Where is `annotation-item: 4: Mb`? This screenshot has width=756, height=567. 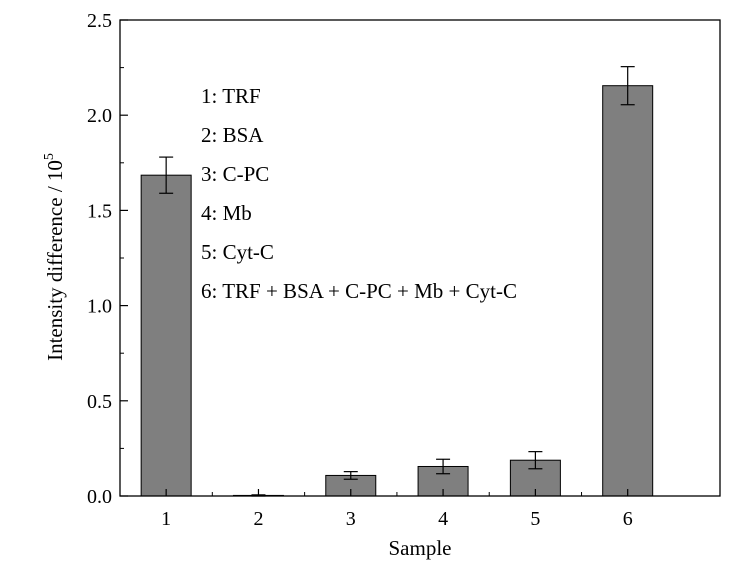 annotation-item: 4: Mb is located at coordinates (226, 213).